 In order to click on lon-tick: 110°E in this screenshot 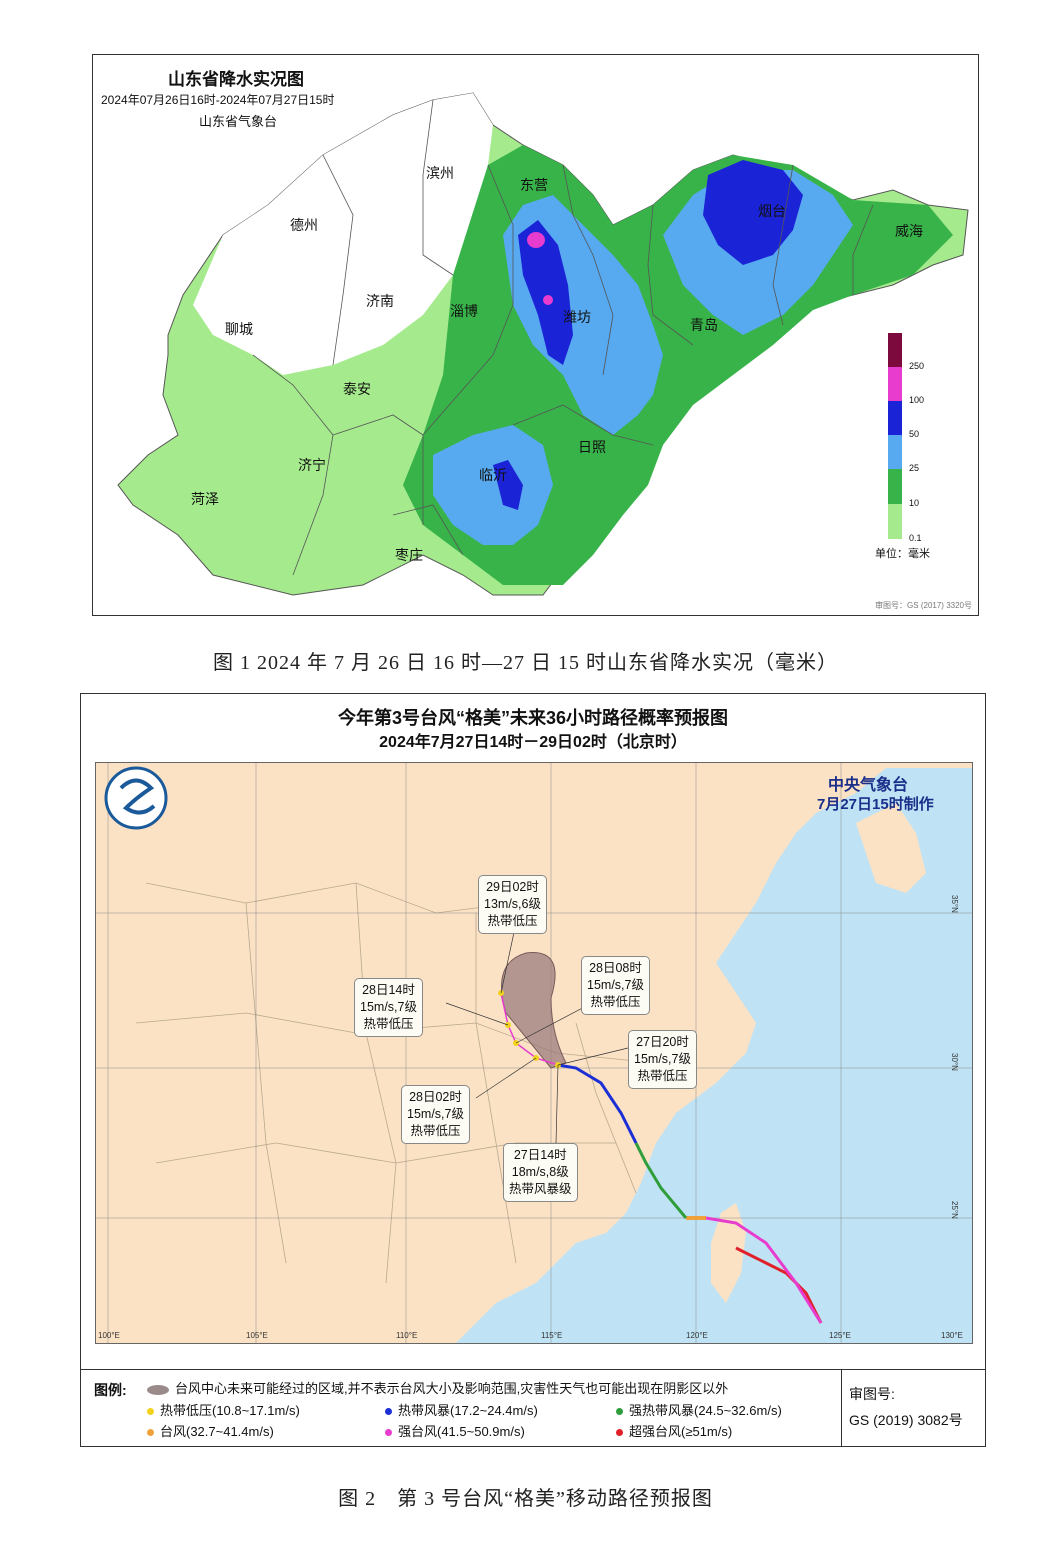, I will do `click(407, 1335)`.